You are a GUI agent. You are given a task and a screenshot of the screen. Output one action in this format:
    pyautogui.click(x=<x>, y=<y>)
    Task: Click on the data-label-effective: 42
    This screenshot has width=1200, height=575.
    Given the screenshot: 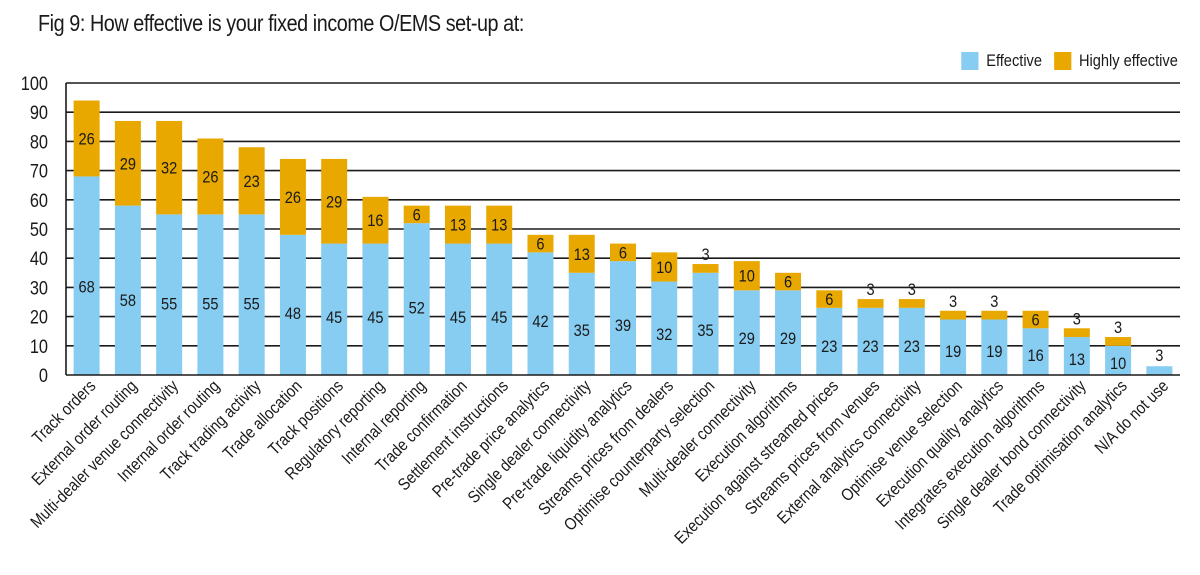 What is the action you would take?
    pyautogui.click(x=540, y=322)
    